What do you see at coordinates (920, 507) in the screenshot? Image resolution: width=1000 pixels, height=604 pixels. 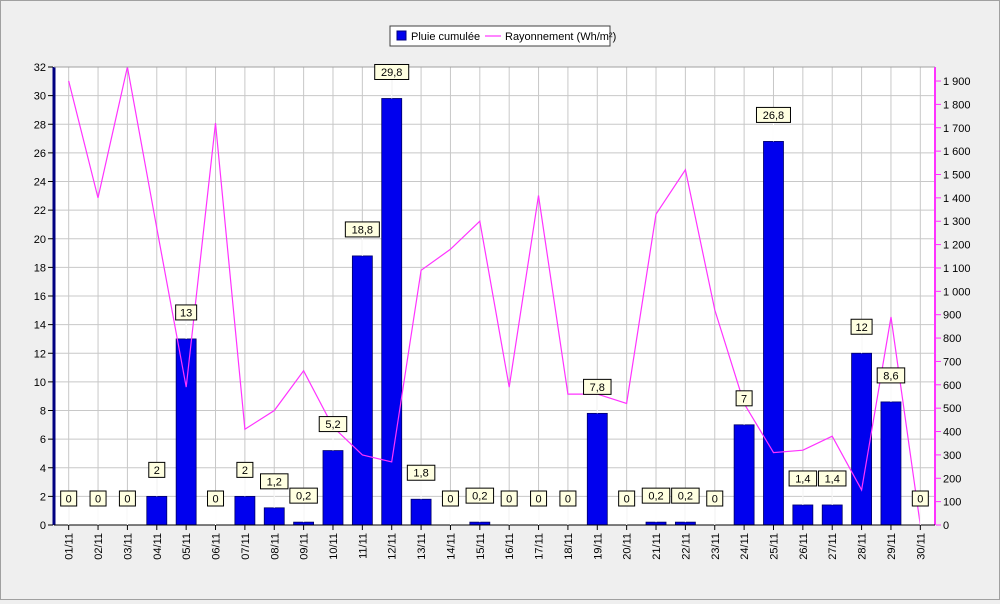 I see `data-label-30/11: 0` at bounding box center [920, 507].